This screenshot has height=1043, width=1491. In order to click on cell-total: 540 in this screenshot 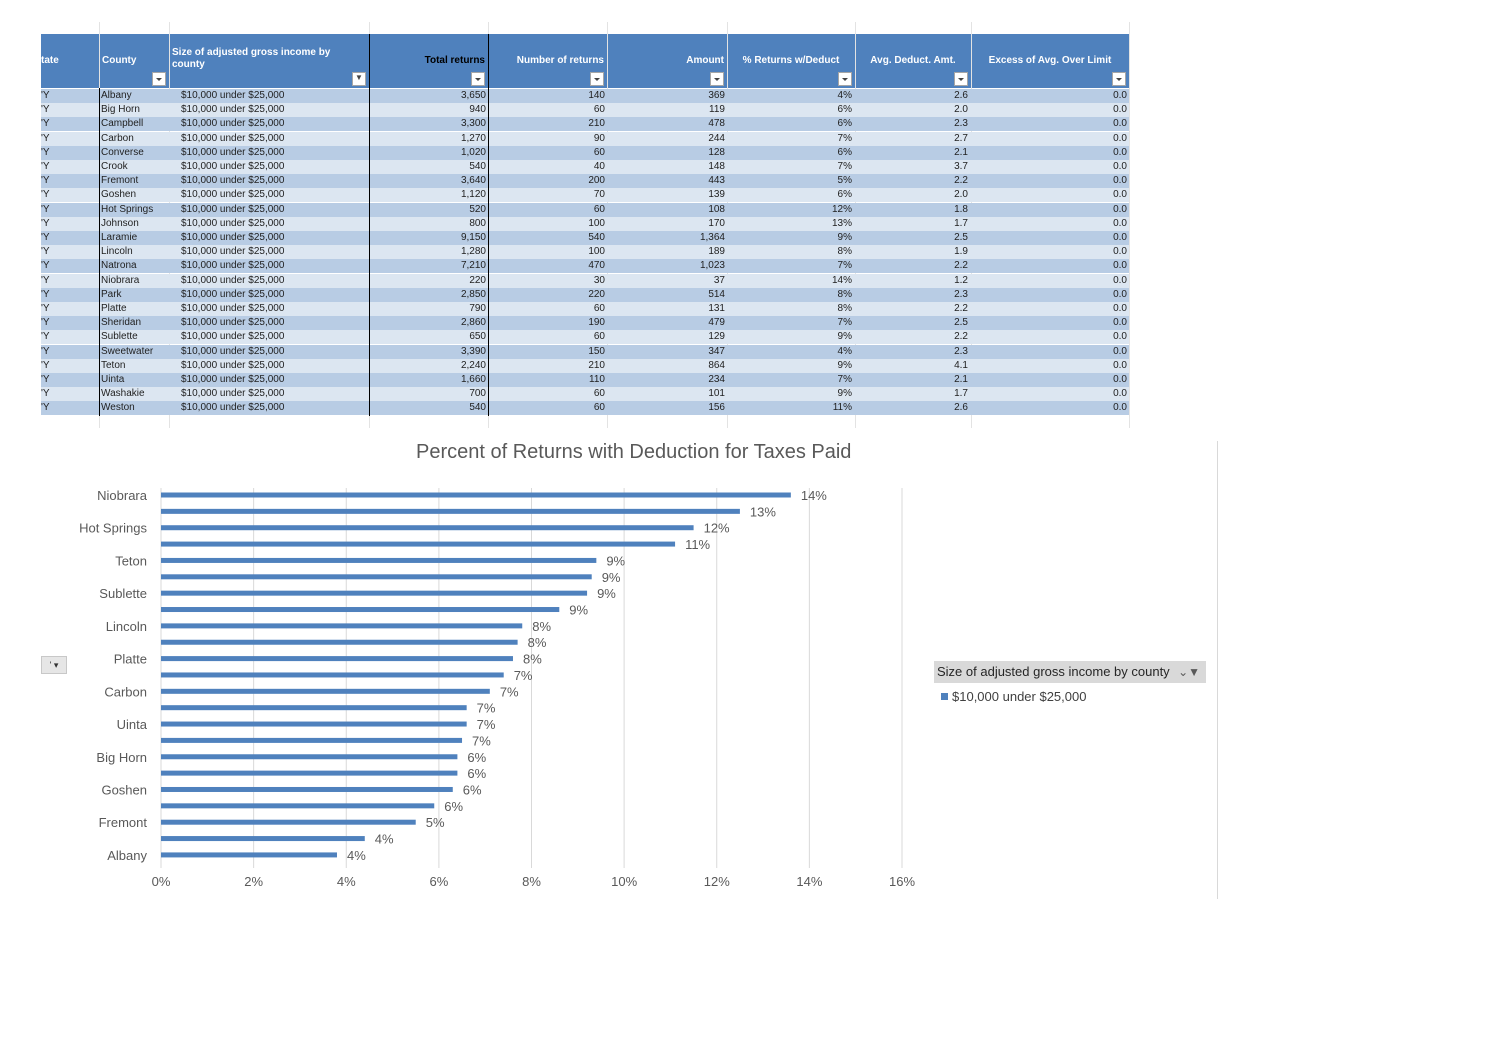, I will do `click(477, 166)`.